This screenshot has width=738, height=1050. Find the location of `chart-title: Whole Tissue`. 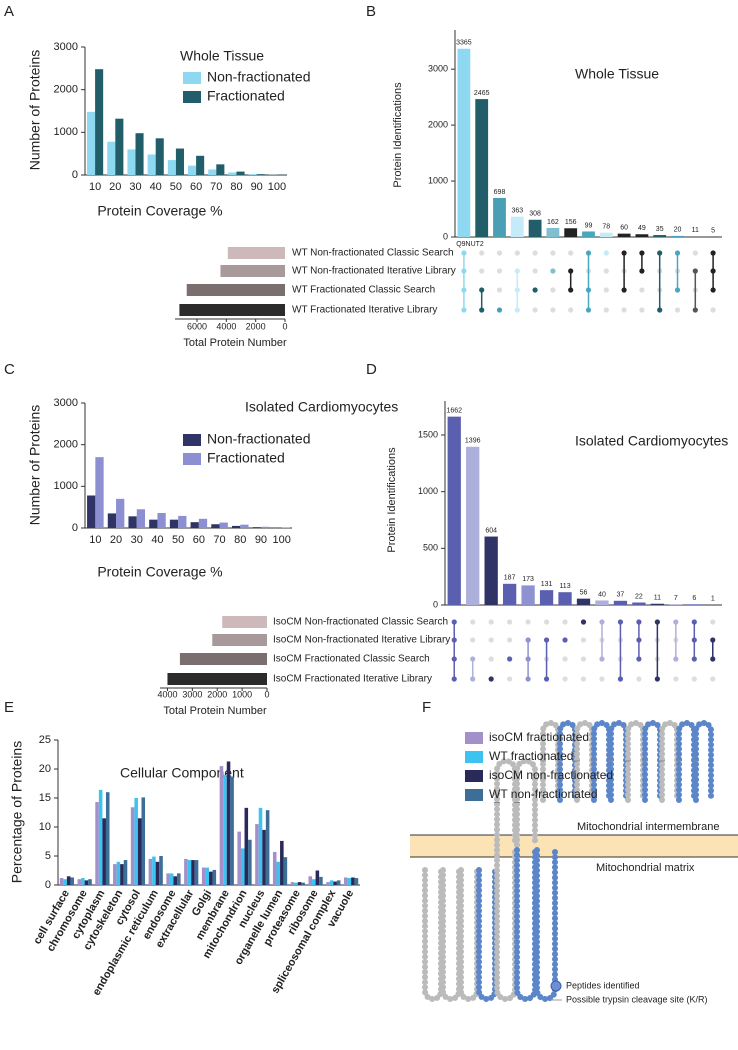

chart-title: Whole Tissue is located at coordinates (617, 74).